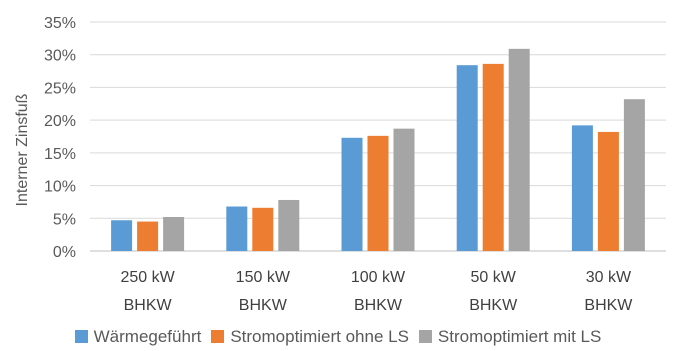  I want to click on y-axis-label: Interner Zinsfuß, so click(22, 149).